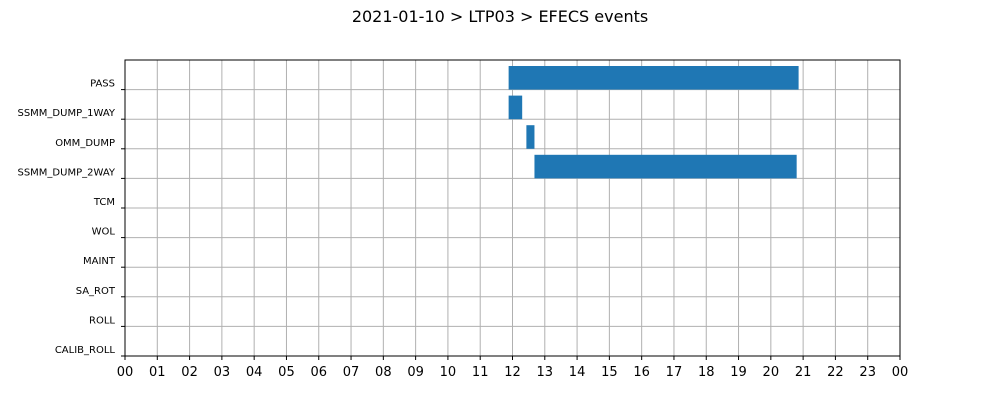 The height and width of the screenshot is (400, 1000). What do you see at coordinates (318, 372) in the screenshot?
I see `x-tick-label: 06` at bounding box center [318, 372].